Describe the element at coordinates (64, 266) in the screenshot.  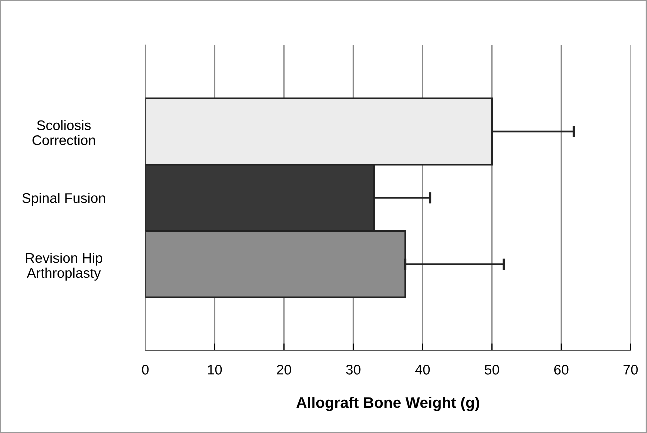
I see `y-tick-label: Revision Hip Arthroplasty` at that location.